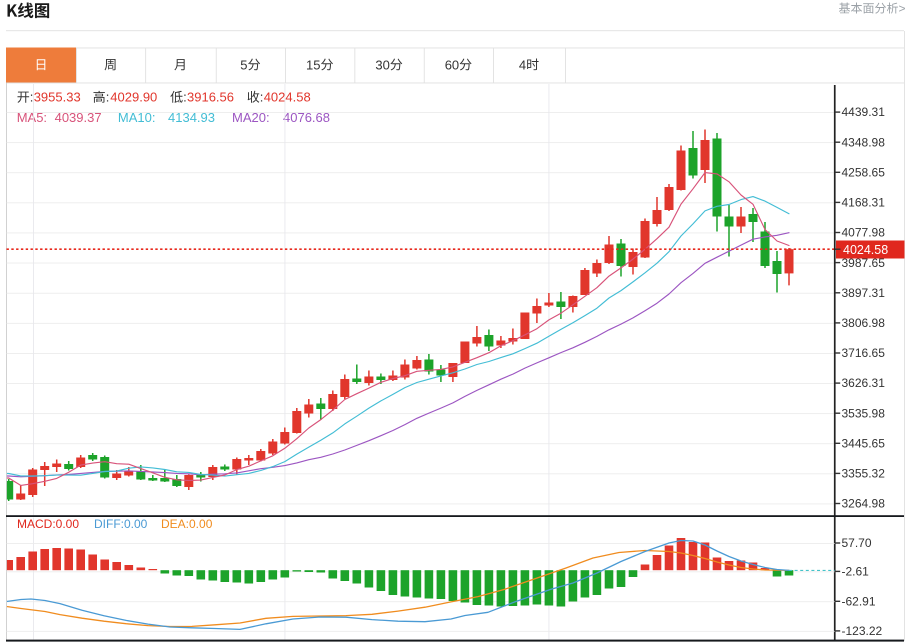 This screenshot has width=909, height=643. I want to click on svg-text: -62.91, so click(859, 601).